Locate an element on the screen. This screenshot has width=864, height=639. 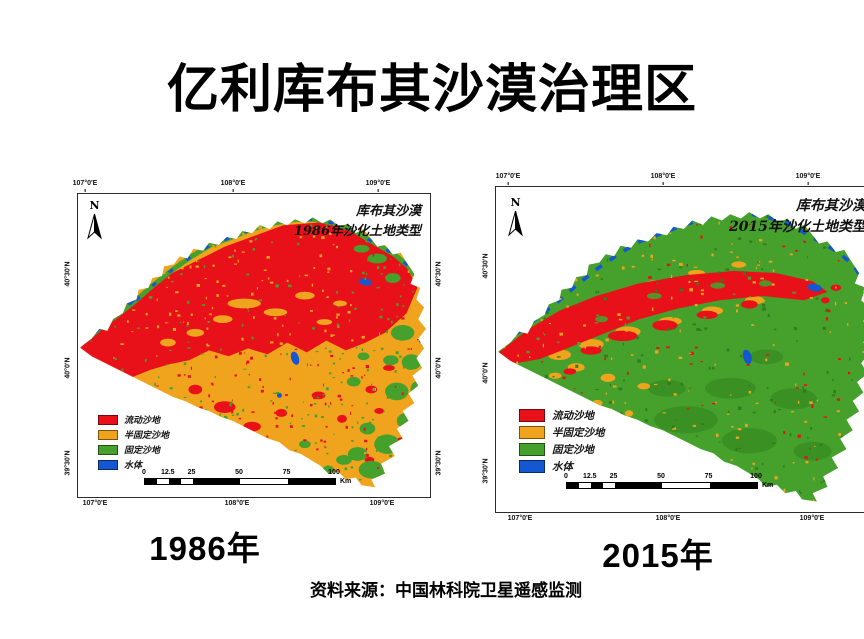
source-note: 资料来源：中国林科院卫星遥感监测 is located at coordinates (446, 590).